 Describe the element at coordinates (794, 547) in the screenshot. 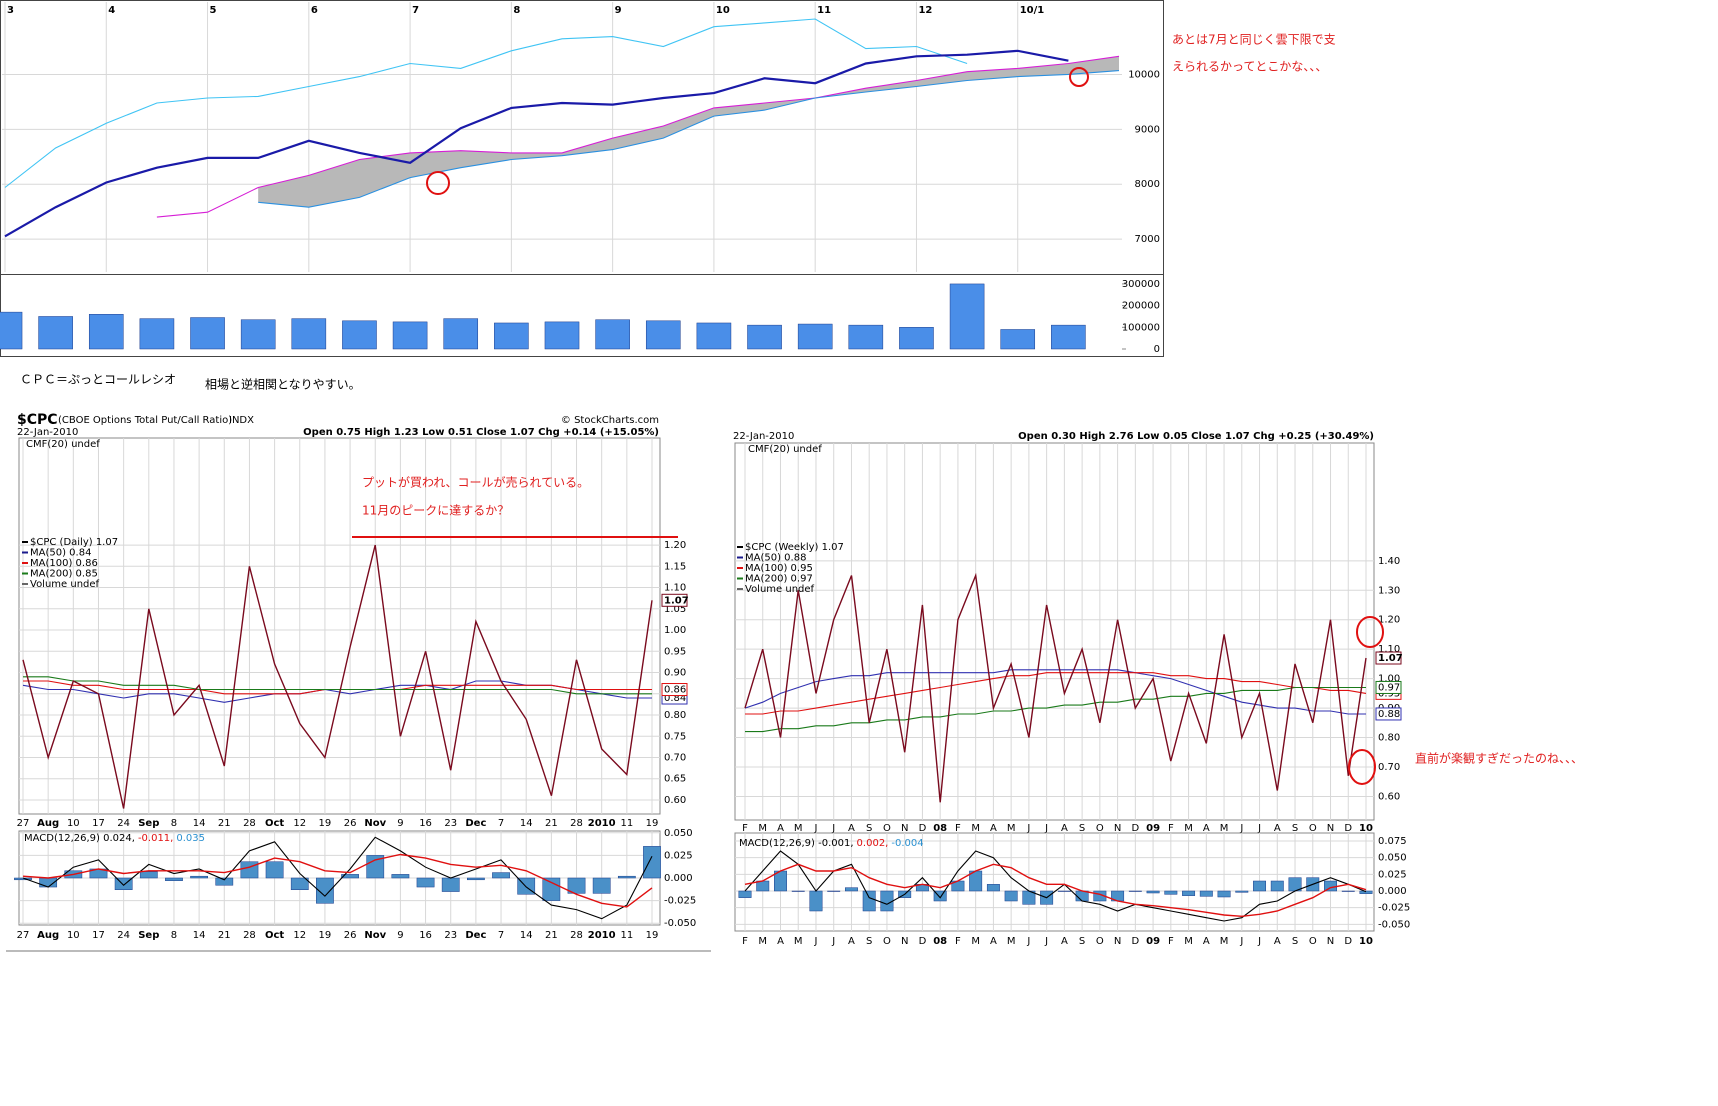

I see `legend-entry: $CPC (Weekly) 1.07` at that location.